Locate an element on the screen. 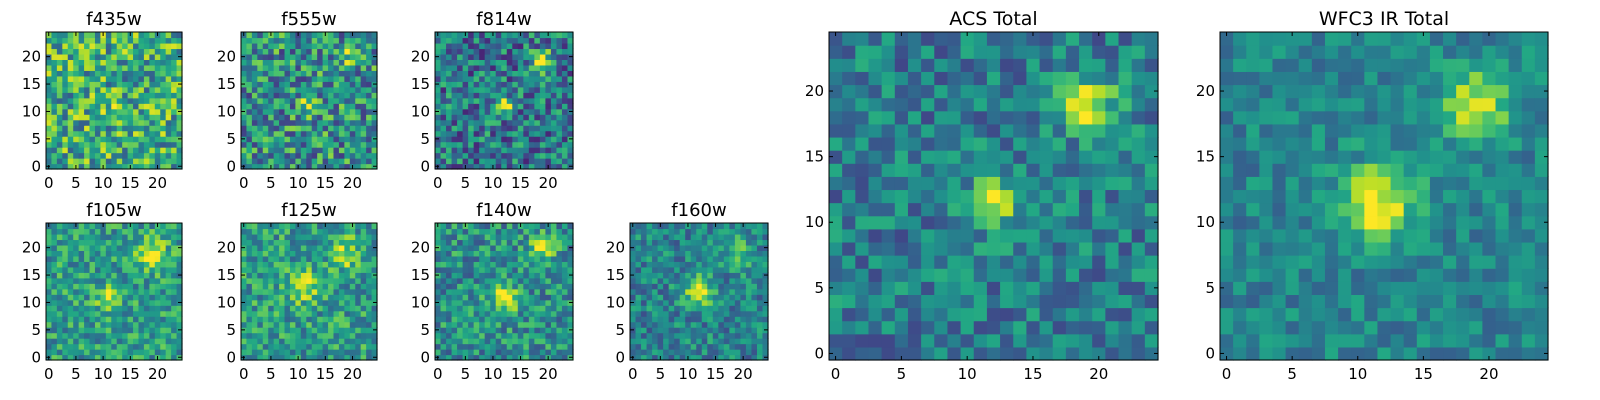 The image size is (1600, 400). y-tick-label: 0 is located at coordinates (425, 166).